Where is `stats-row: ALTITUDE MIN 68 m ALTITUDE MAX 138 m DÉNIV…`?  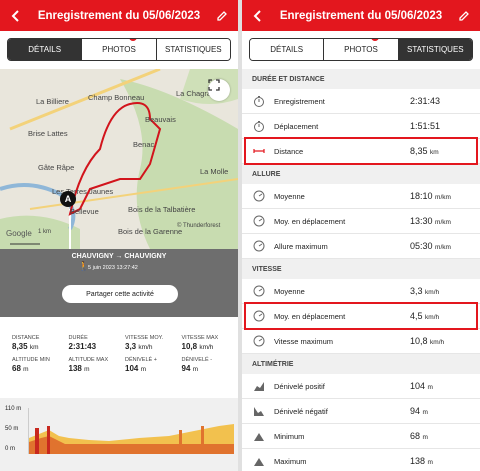
stats-row: ALTITUDE MIN 68 m ALTITUDE MAX 138 m DÉNIV… is located at coordinates (119, 362).